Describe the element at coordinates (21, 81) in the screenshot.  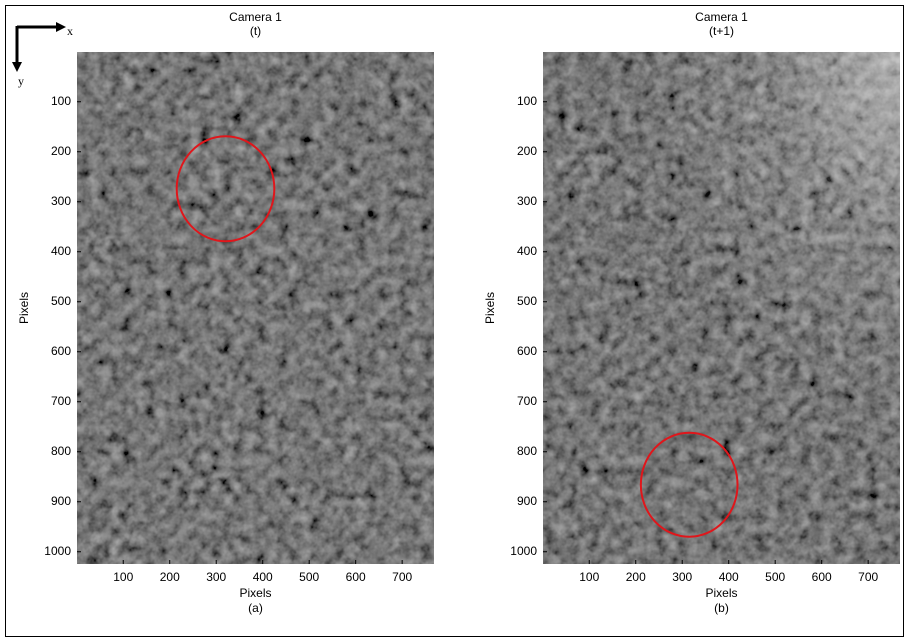
I see `y-orientation-label: y` at that location.